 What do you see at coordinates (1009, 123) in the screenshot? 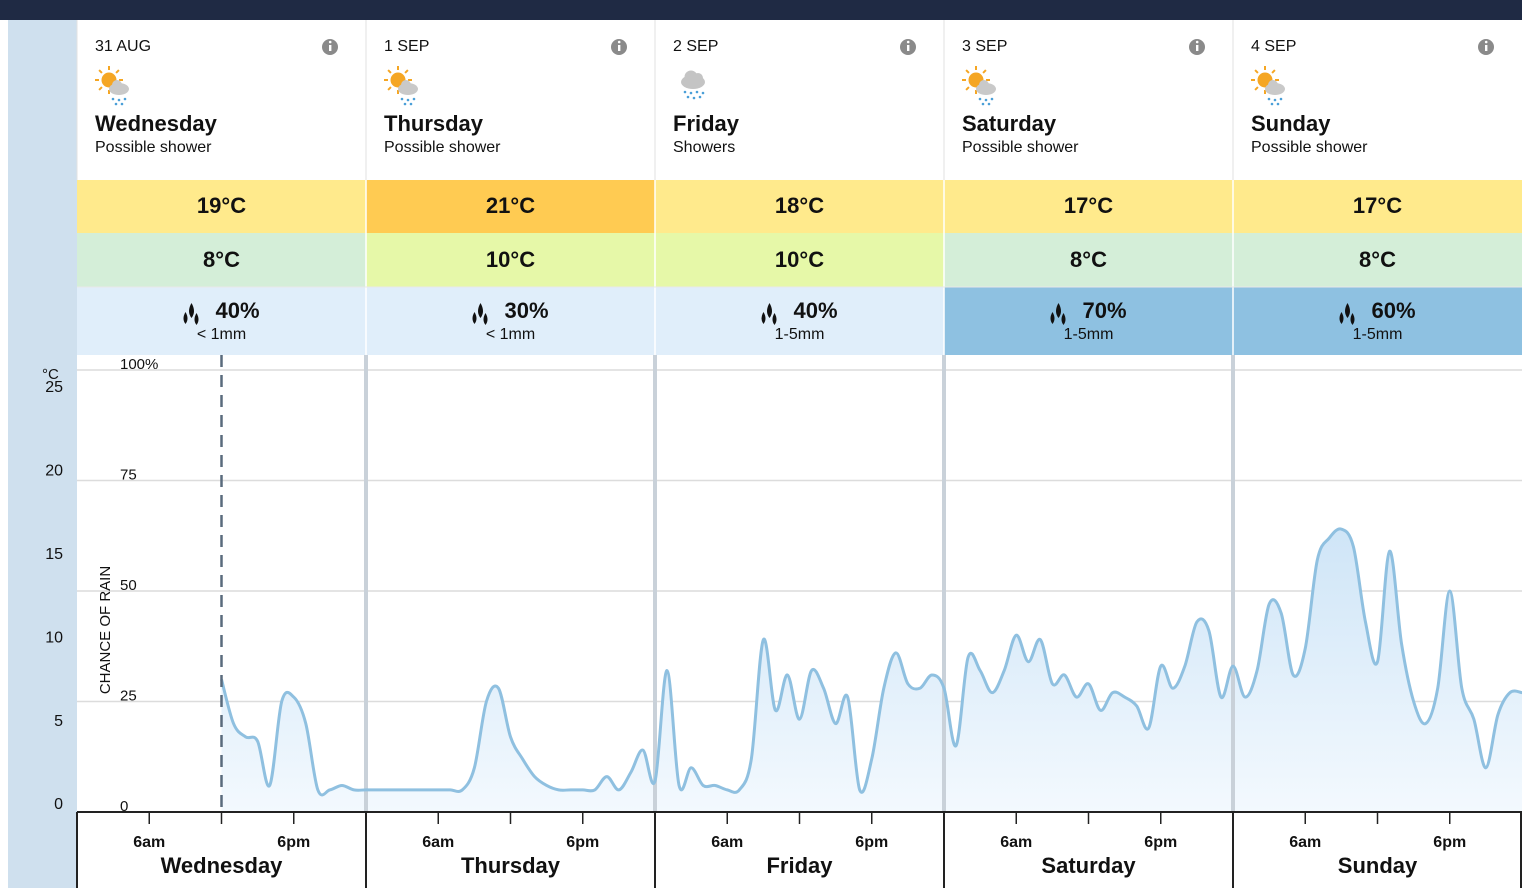
I see `day-name: Saturday` at bounding box center [1009, 123].